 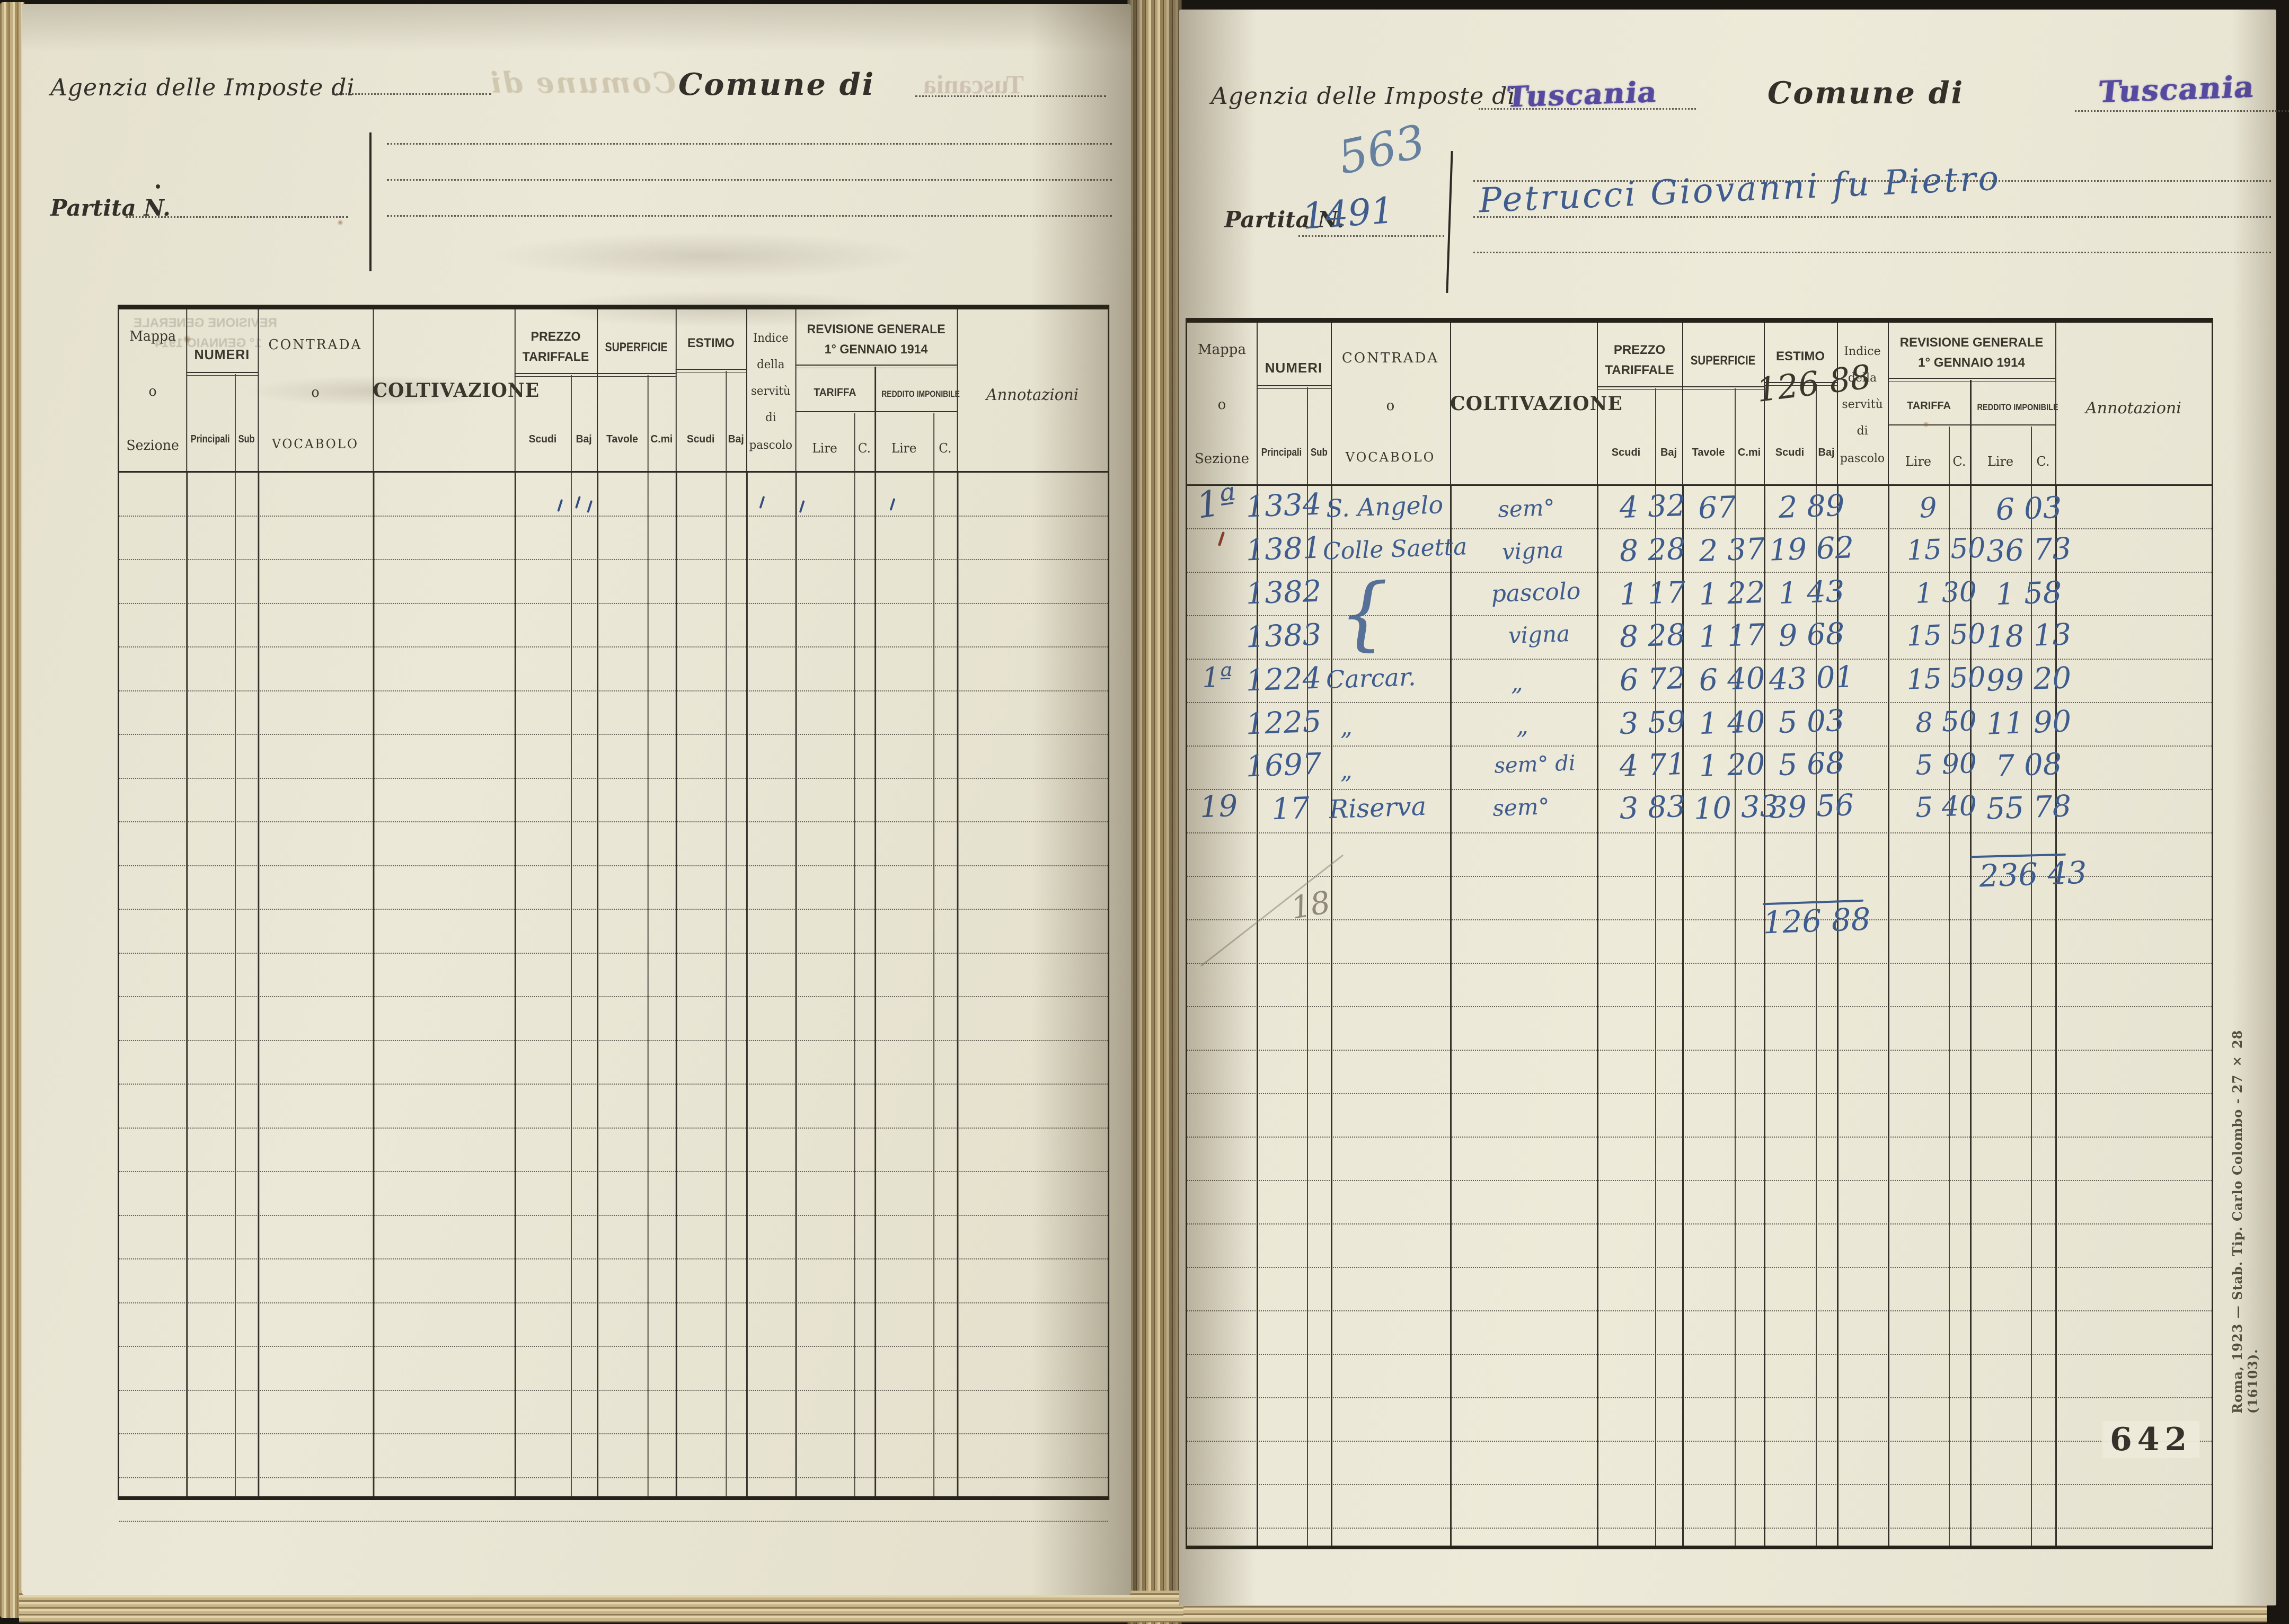 What do you see at coordinates (1381, 150) in the screenshot?
I see `folio-number-pencil: 563` at bounding box center [1381, 150].